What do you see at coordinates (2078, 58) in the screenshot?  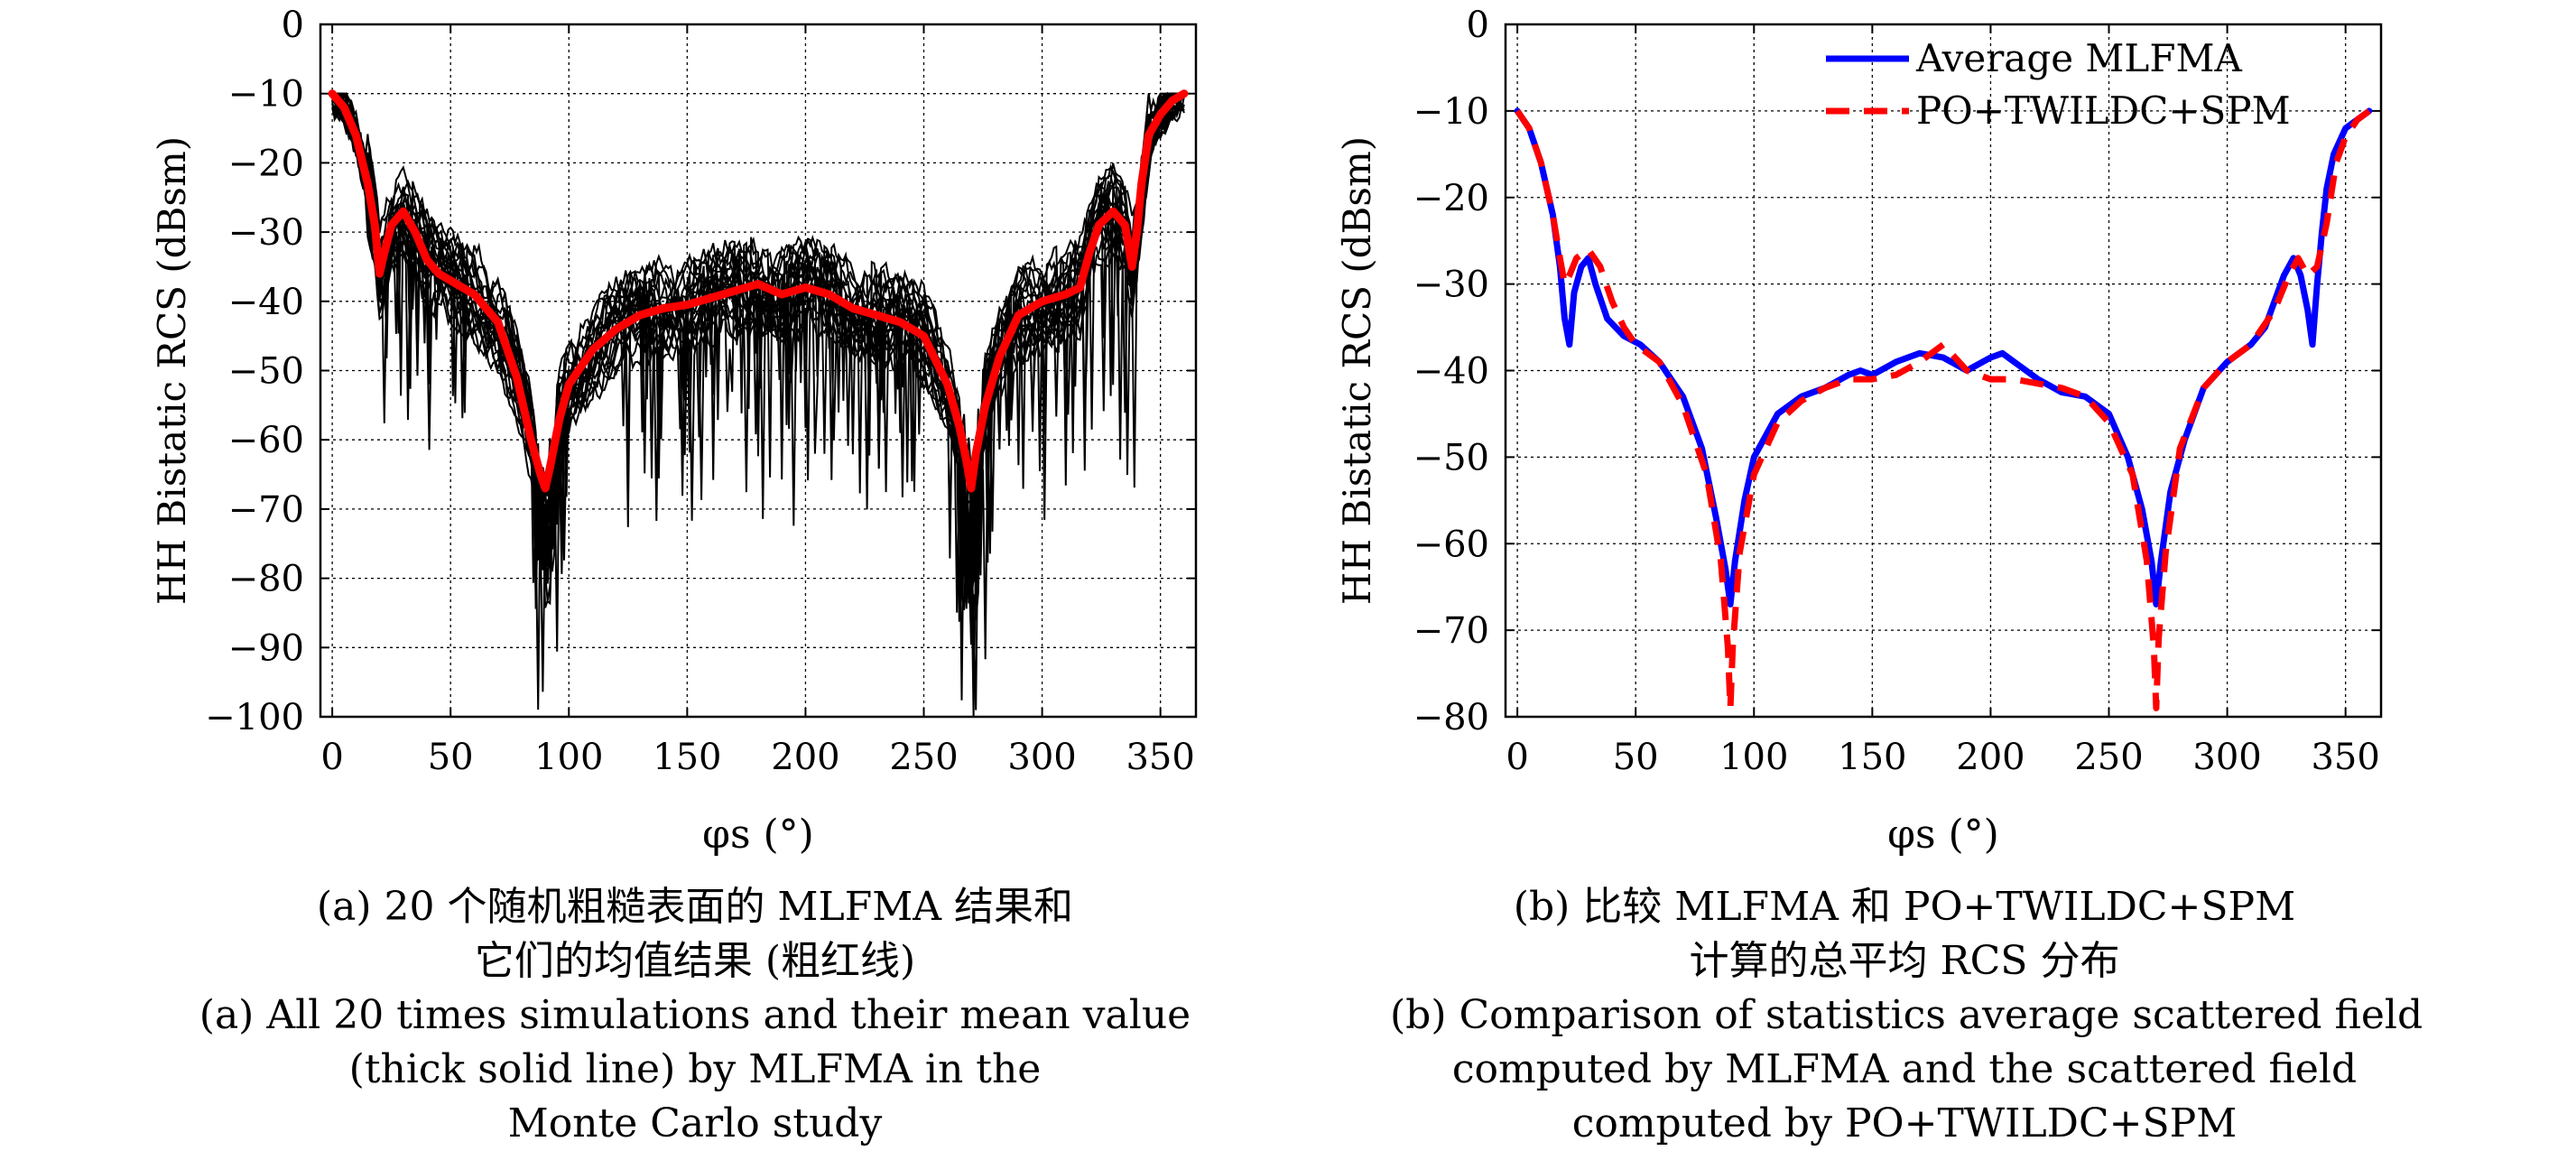 I see `legend-label: Average MLFMA` at bounding box center [2078, 58].